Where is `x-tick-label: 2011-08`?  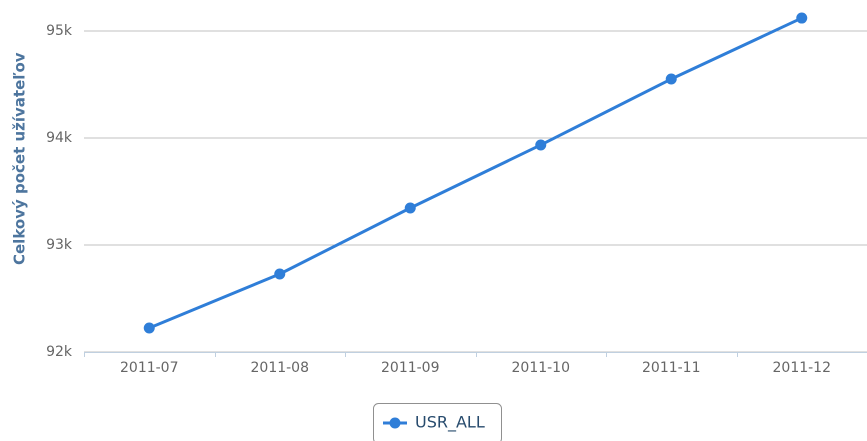 x-tick-label: 2011-08 is located at coordinates (280, 368).